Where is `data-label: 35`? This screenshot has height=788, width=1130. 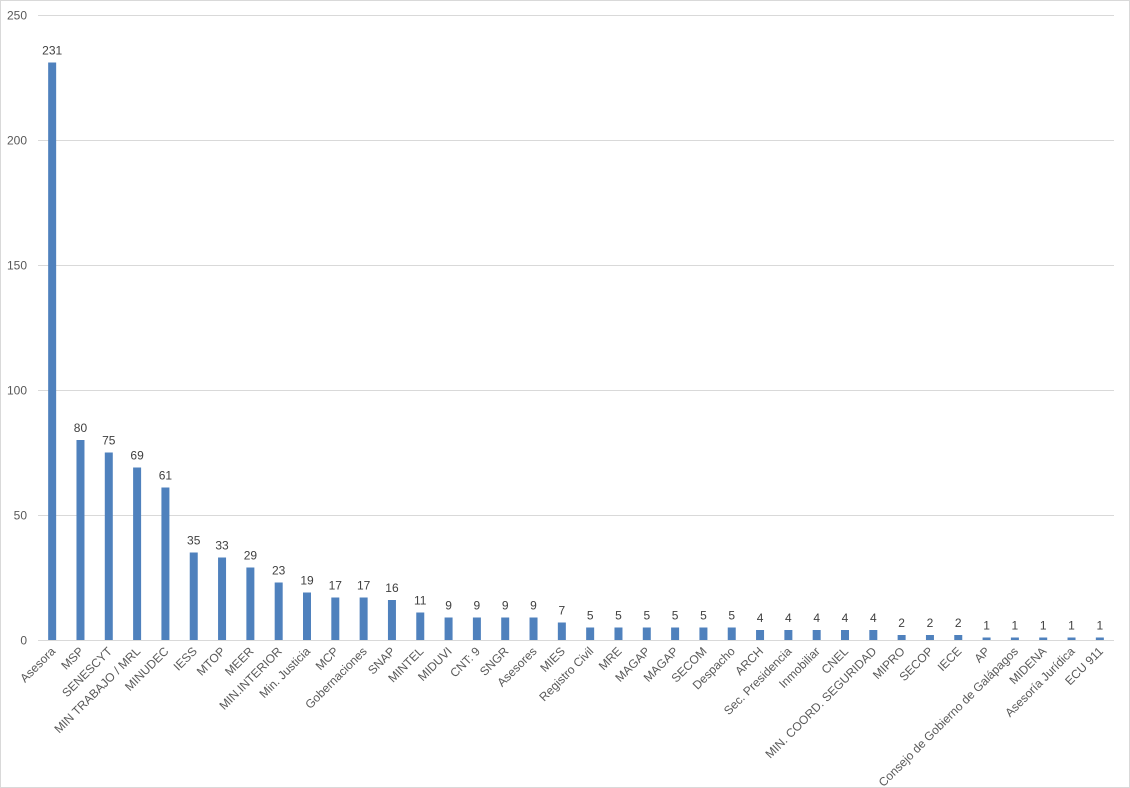
data-label: 35 is located at coordinates (194, 541).